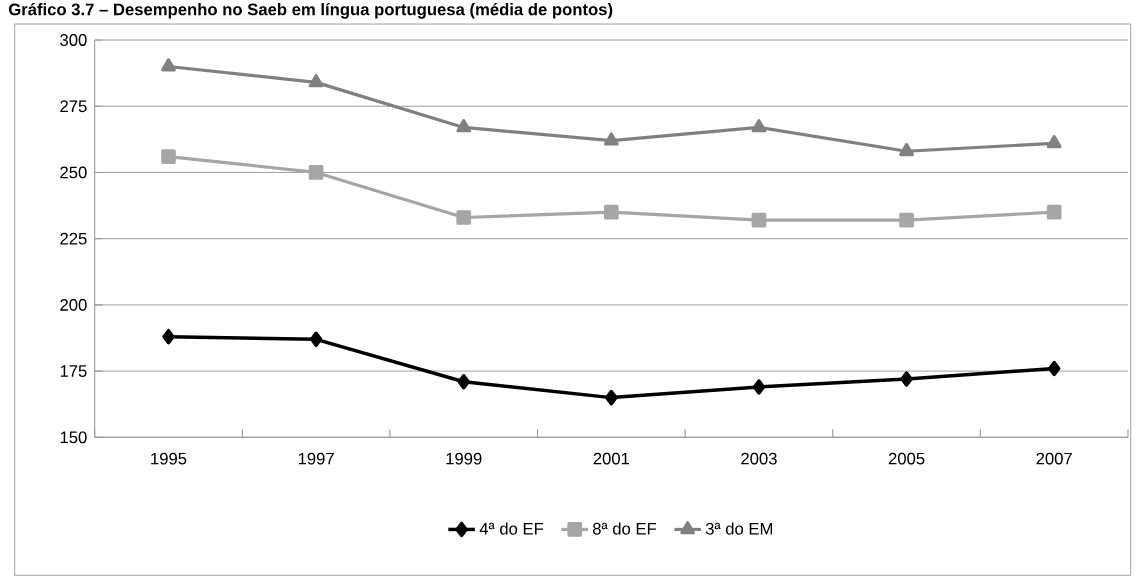 The image size is (1141, 576). I want to click on legend-label: 8ª do EF, so click(624, 528).